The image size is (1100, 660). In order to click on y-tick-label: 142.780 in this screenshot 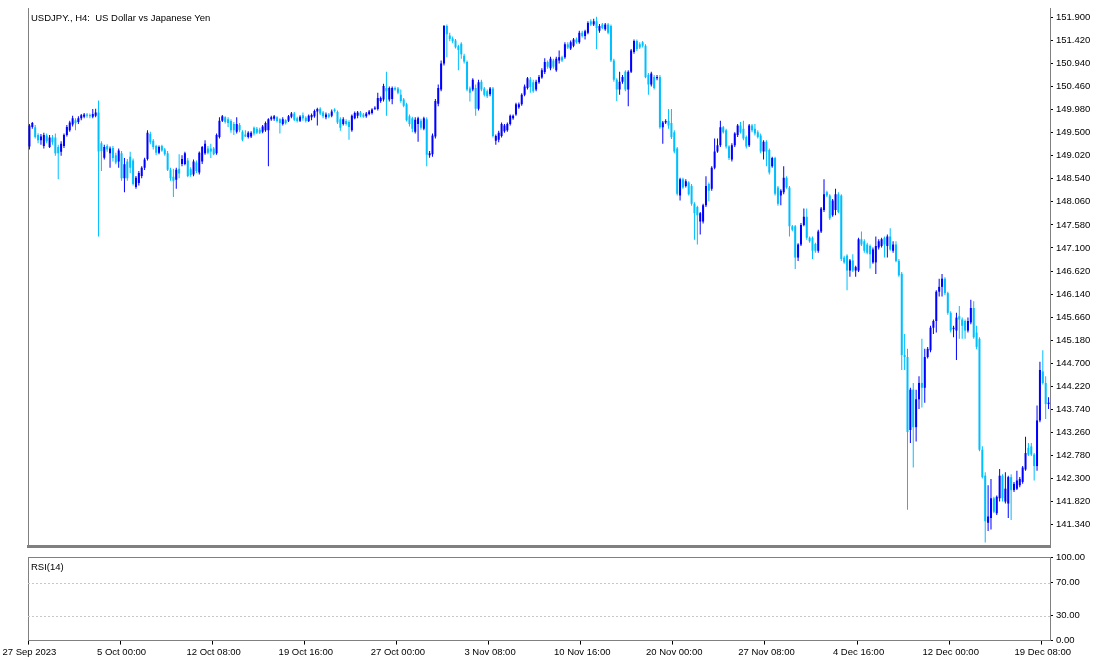, I will do `click(1073, 455)`.